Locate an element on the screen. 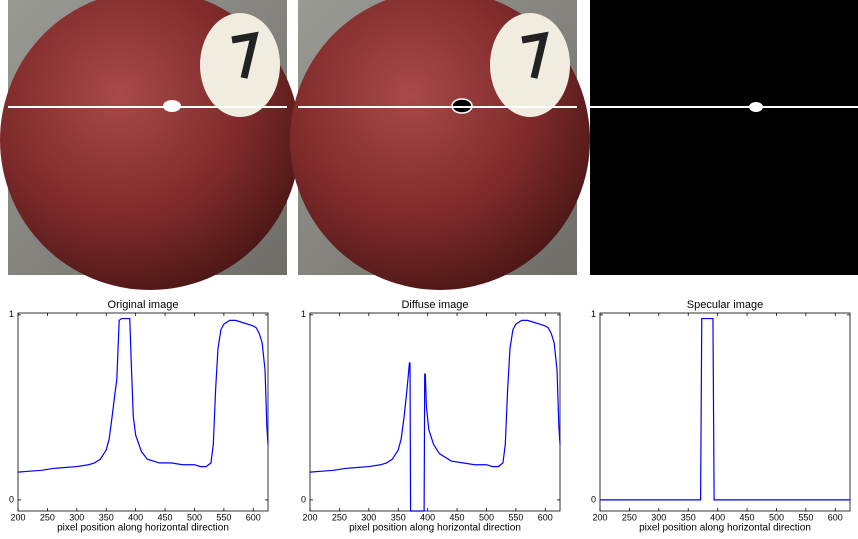  chart-title: Diffuse image is located at coordinates (434, 305).